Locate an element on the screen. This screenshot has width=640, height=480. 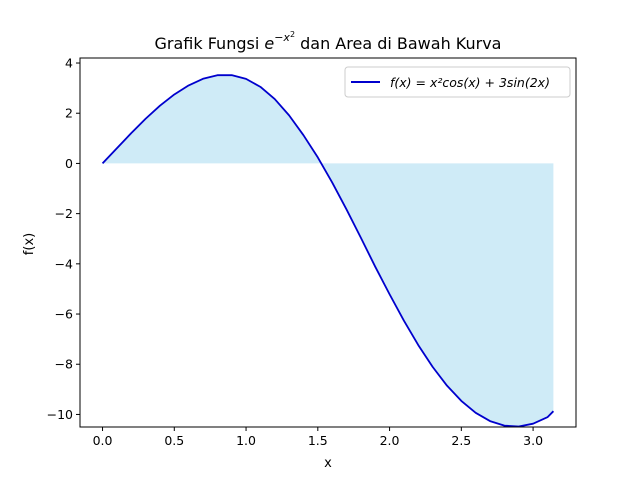
x-tick-label: 0.0 is located at coordinates (103, 440).